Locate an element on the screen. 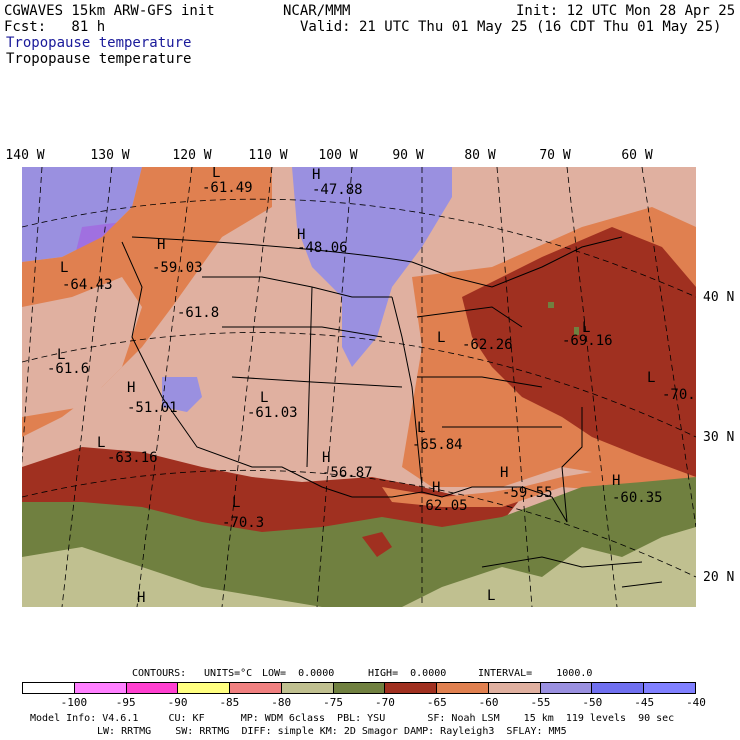 This screenshot has height=740, width=740. temperature-value-label: -65.84 is located at coordinates (437, 445).